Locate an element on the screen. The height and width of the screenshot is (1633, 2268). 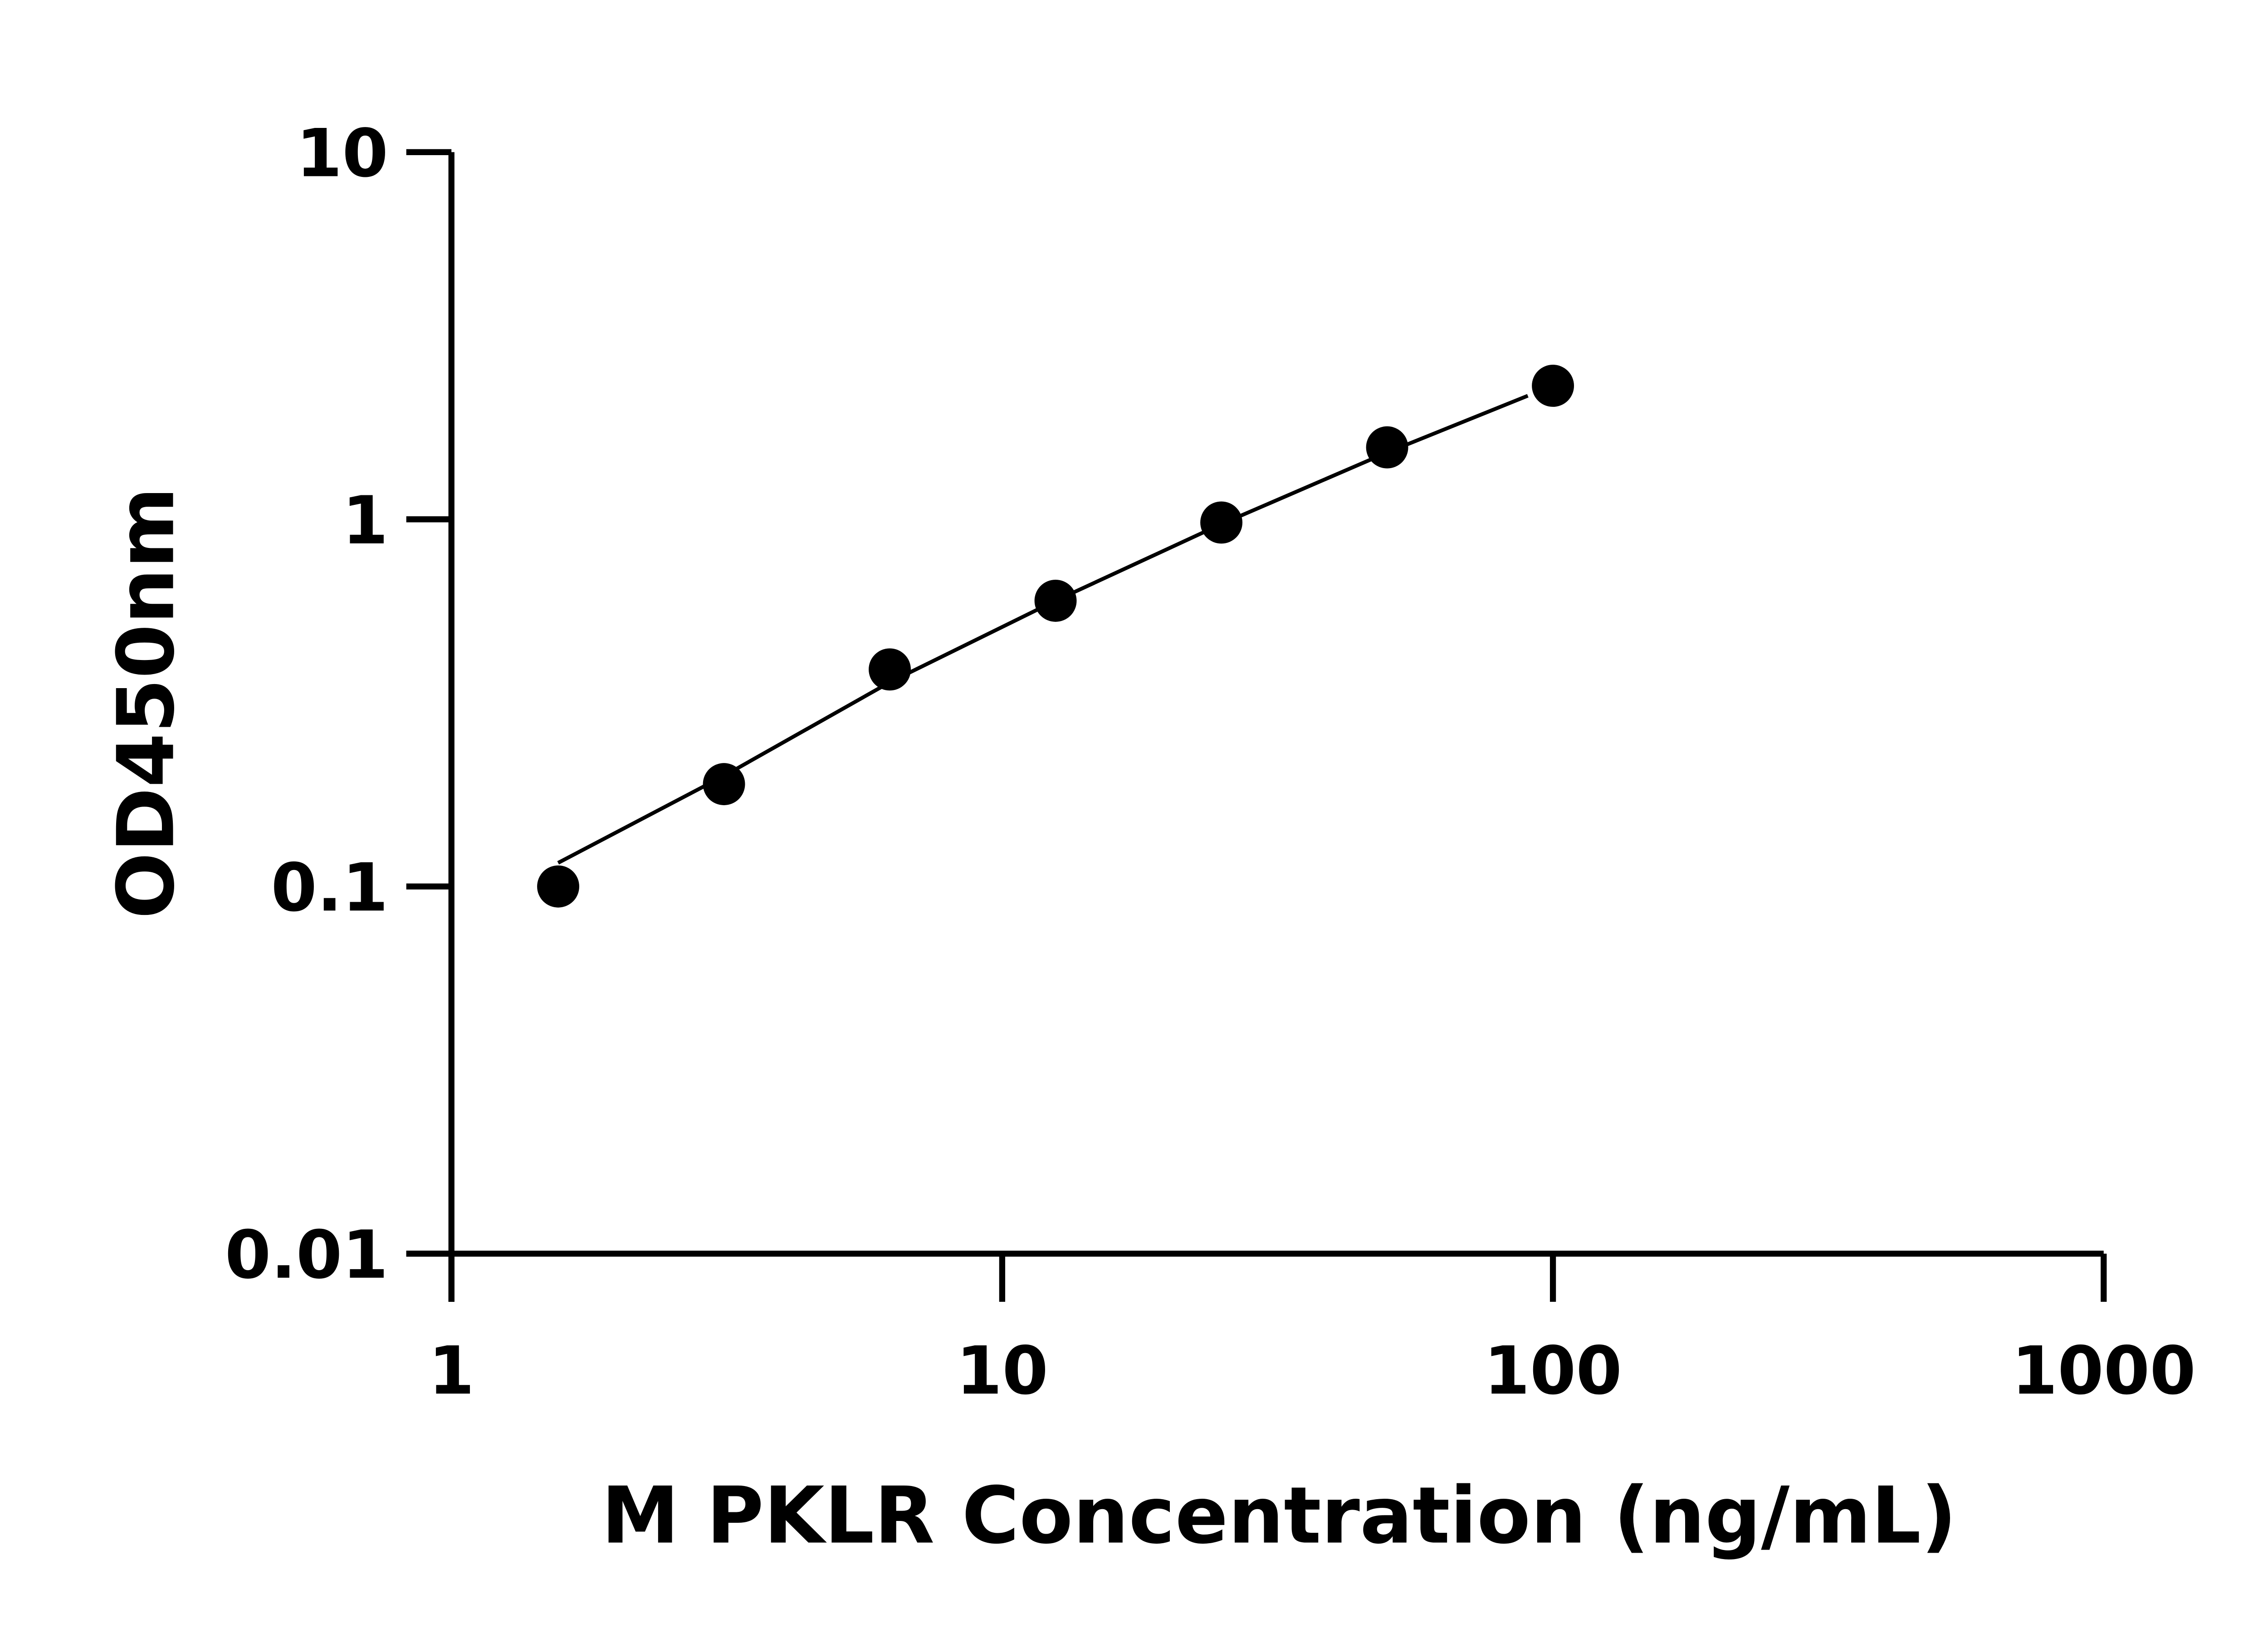
x-tick-label: 10 is located at coordinates (1002, 1371).